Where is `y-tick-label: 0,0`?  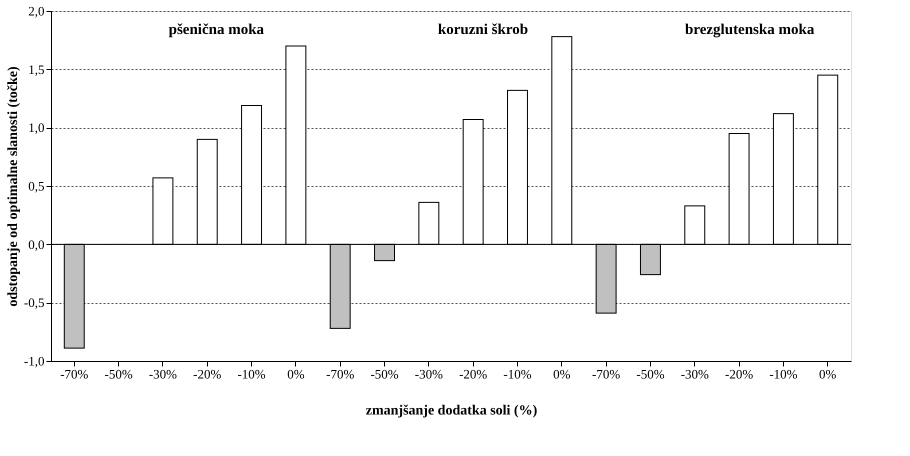 y-tick-label: 0,0 is located at coordinates (36, 244).